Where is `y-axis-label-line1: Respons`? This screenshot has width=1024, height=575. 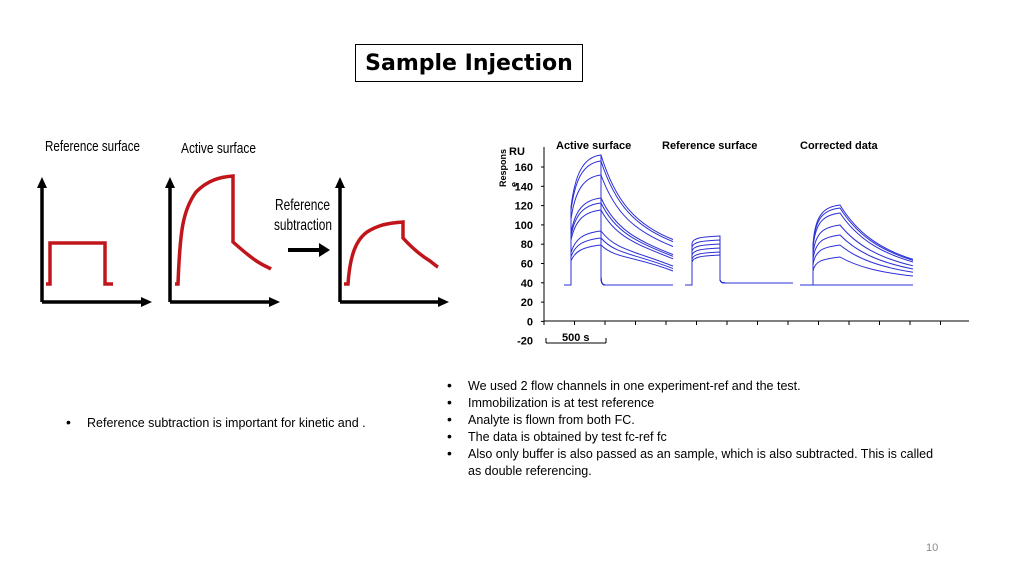 y-axis-label-line1: Respons is located at coordinates (503, 168).